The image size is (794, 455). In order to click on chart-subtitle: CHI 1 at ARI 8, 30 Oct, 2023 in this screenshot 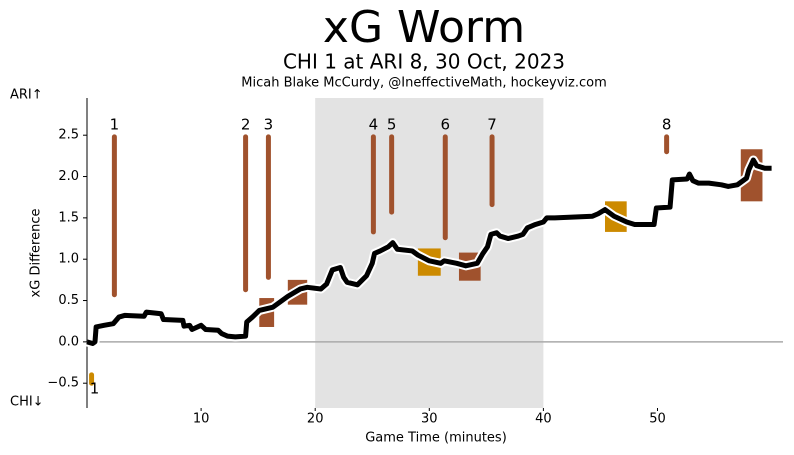, I will do `click(424, 62)`.